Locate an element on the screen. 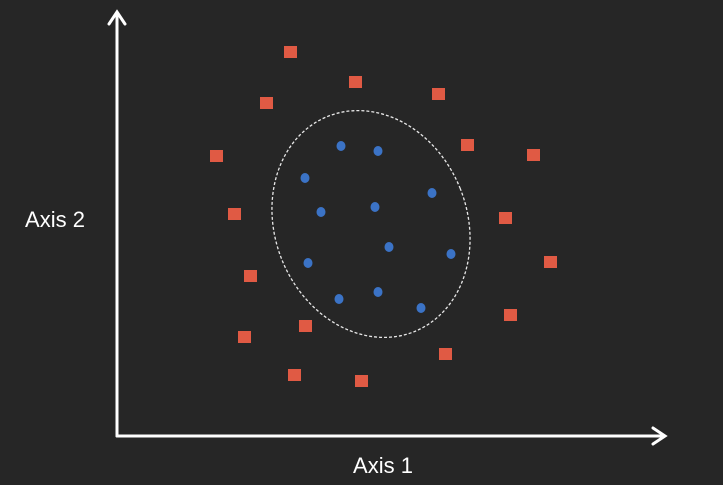  y-axis-label: Axis 2 is located at coordinates (55, 219).